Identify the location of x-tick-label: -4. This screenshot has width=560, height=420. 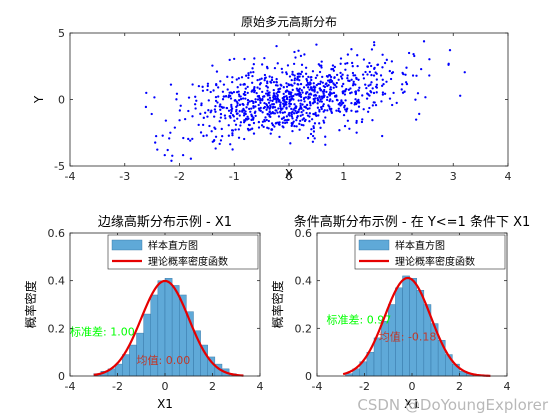
(317, 386).